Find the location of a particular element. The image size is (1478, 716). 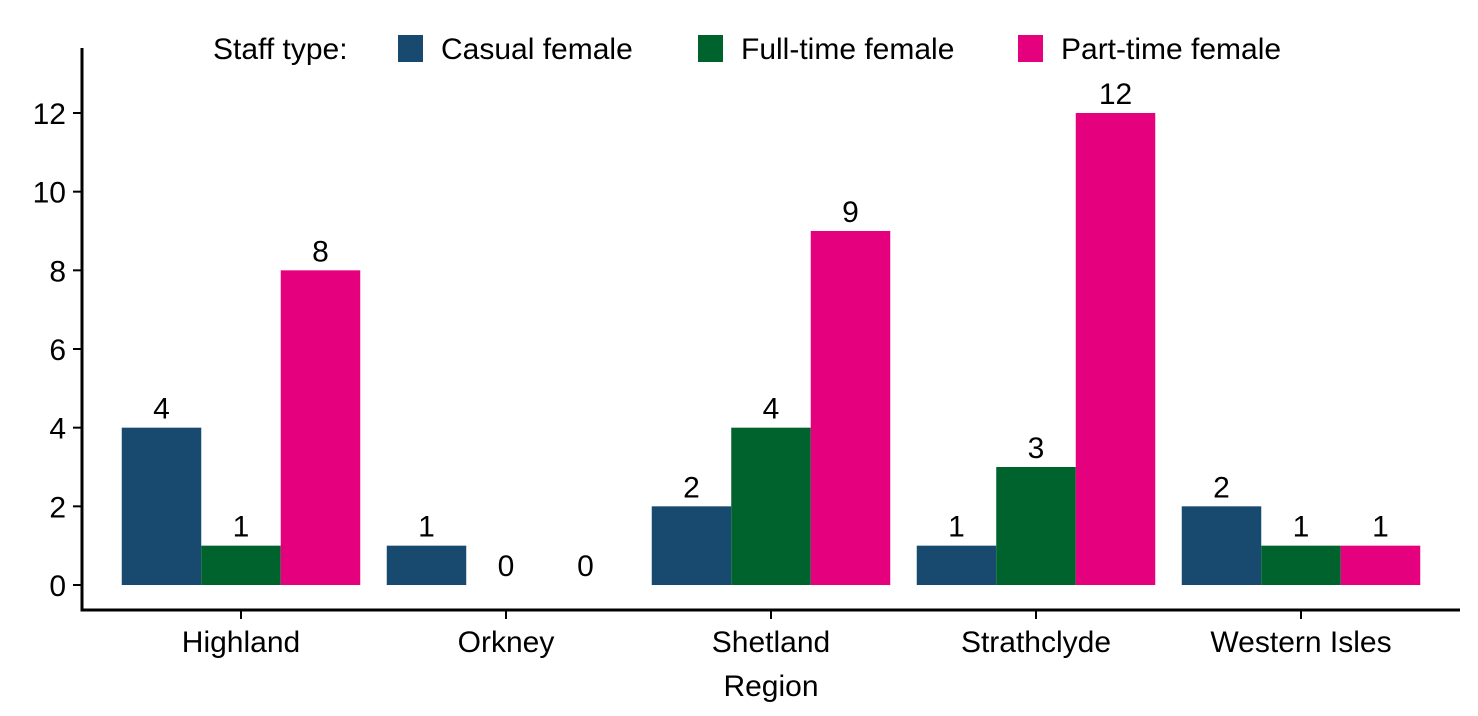

x-tick-label: Orkney is located at coordinates (506, 642).